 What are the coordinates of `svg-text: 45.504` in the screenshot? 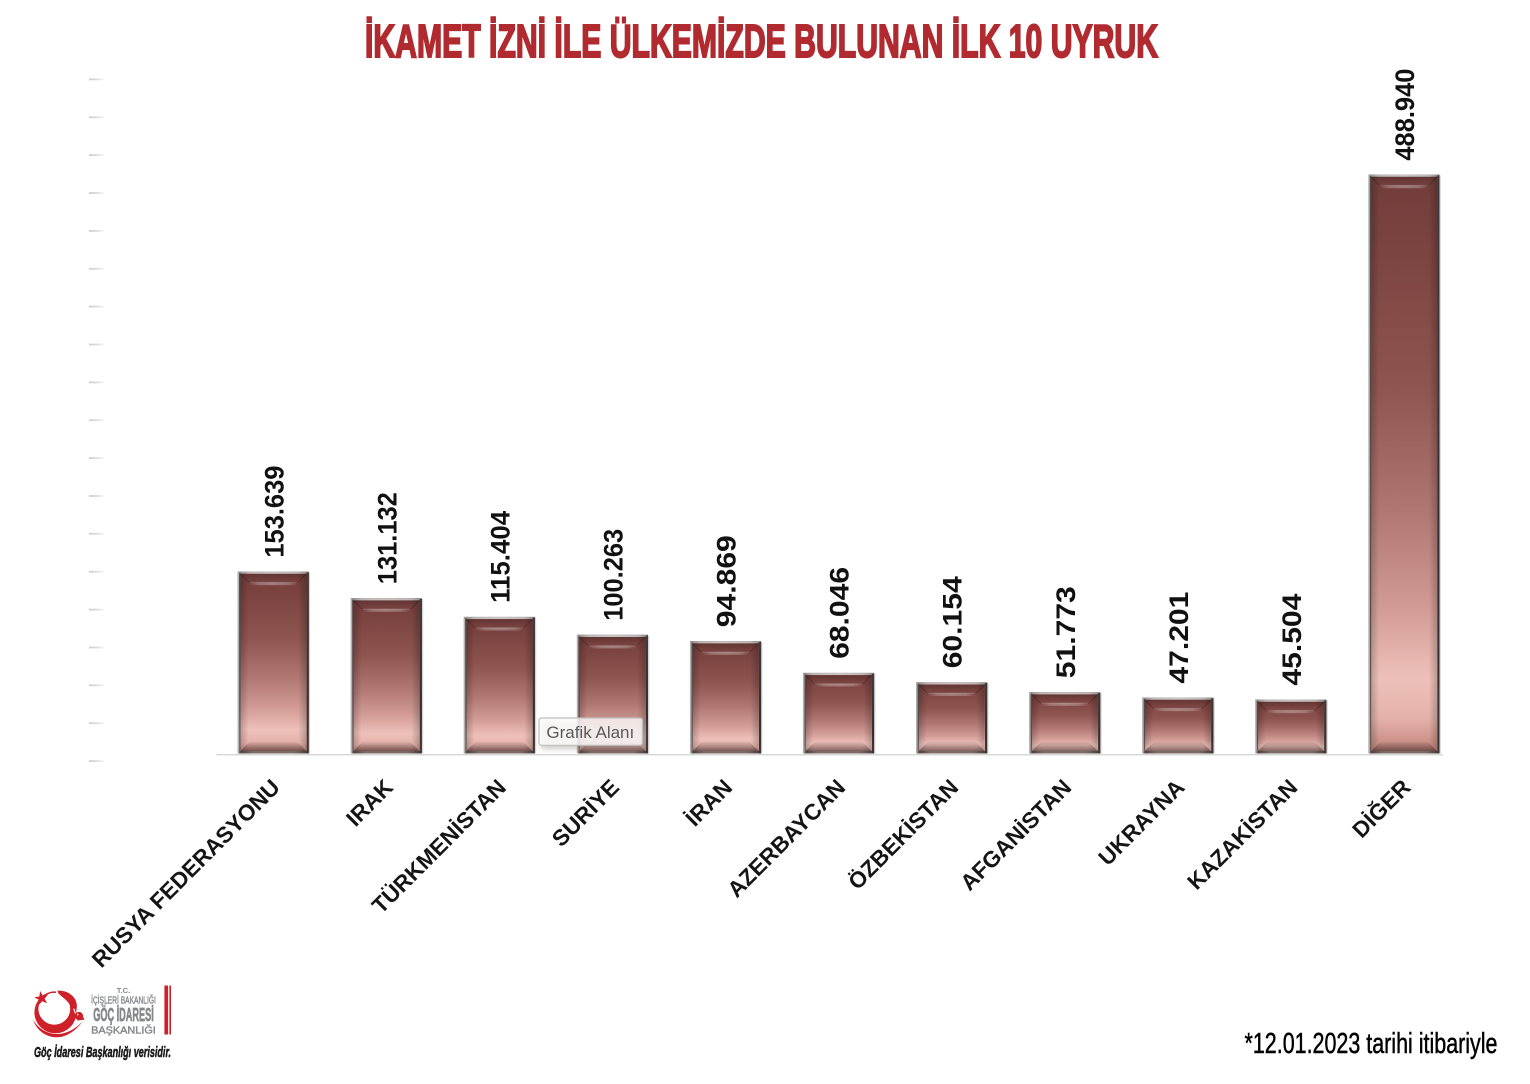 It's located at (1292, 640).